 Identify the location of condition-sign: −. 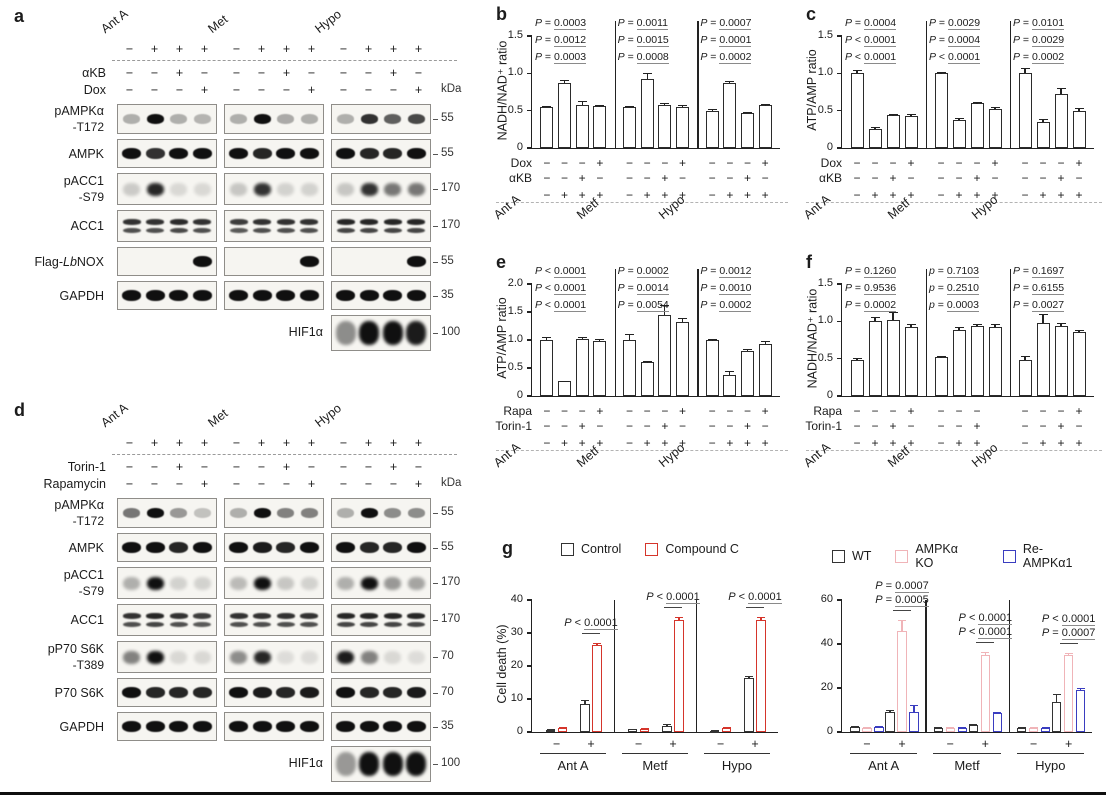
(867, 744).